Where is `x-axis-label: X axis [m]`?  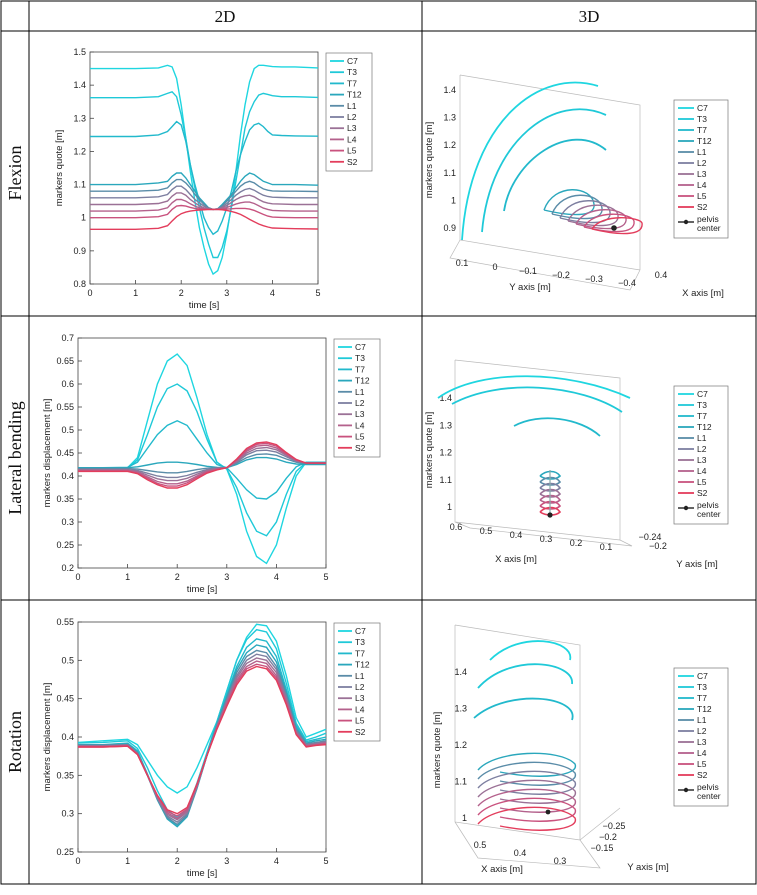 x-axis-label: X axis [m] is located at coordinates (502, 869).